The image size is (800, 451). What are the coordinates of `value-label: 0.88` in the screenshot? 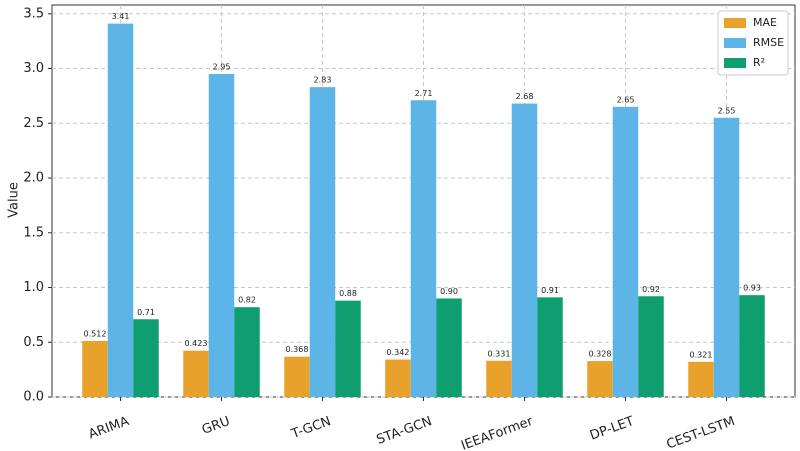 It's located at (348, 293).